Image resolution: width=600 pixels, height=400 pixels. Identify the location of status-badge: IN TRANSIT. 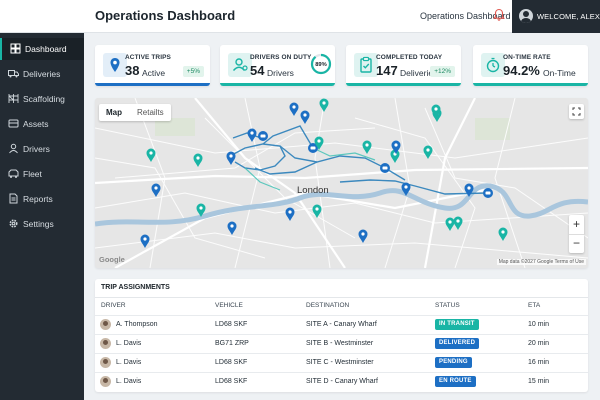
(457, 324).